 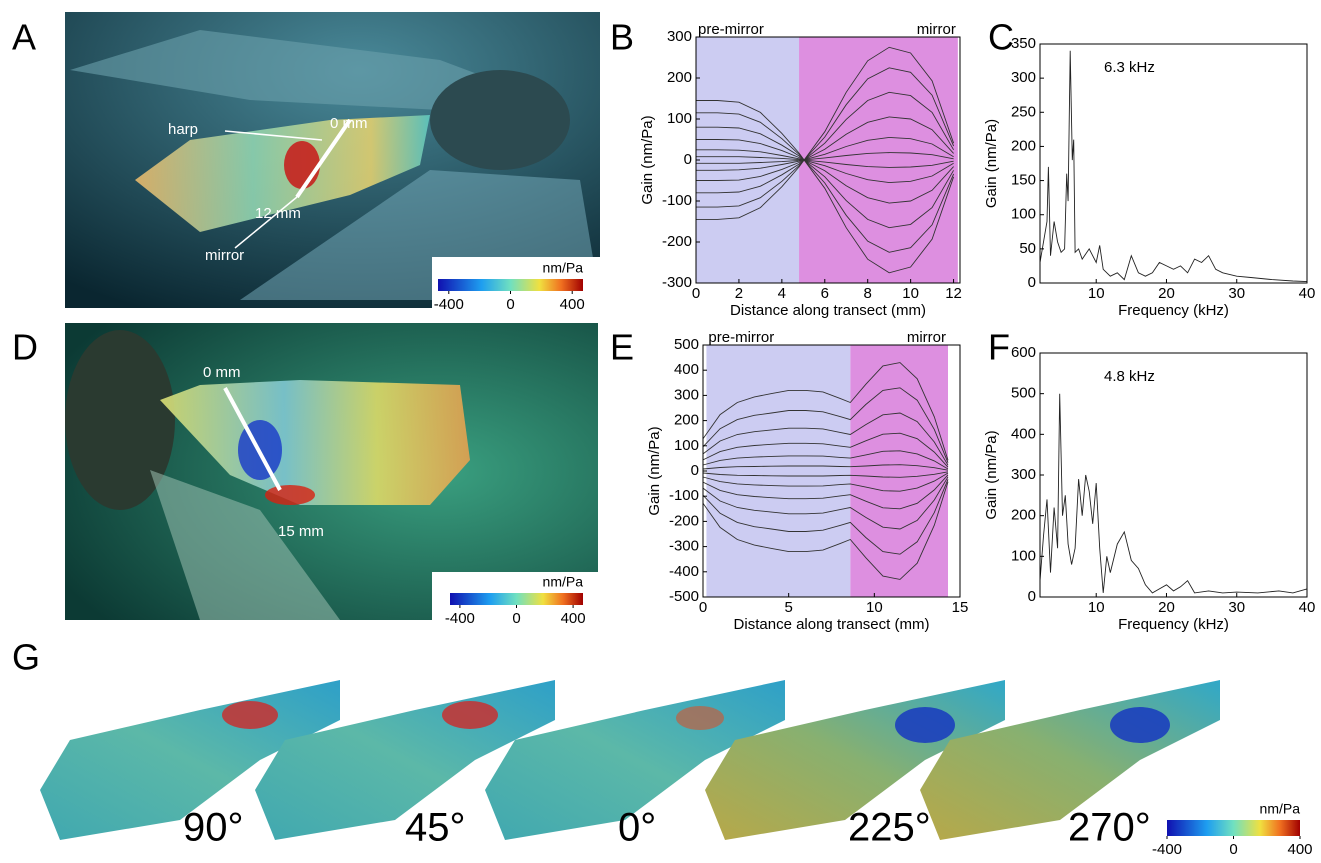 What do you see at coordinates (696, 293) in the screenshot?
I see `x-tick-label: 0` at bounding box center [696, 293].